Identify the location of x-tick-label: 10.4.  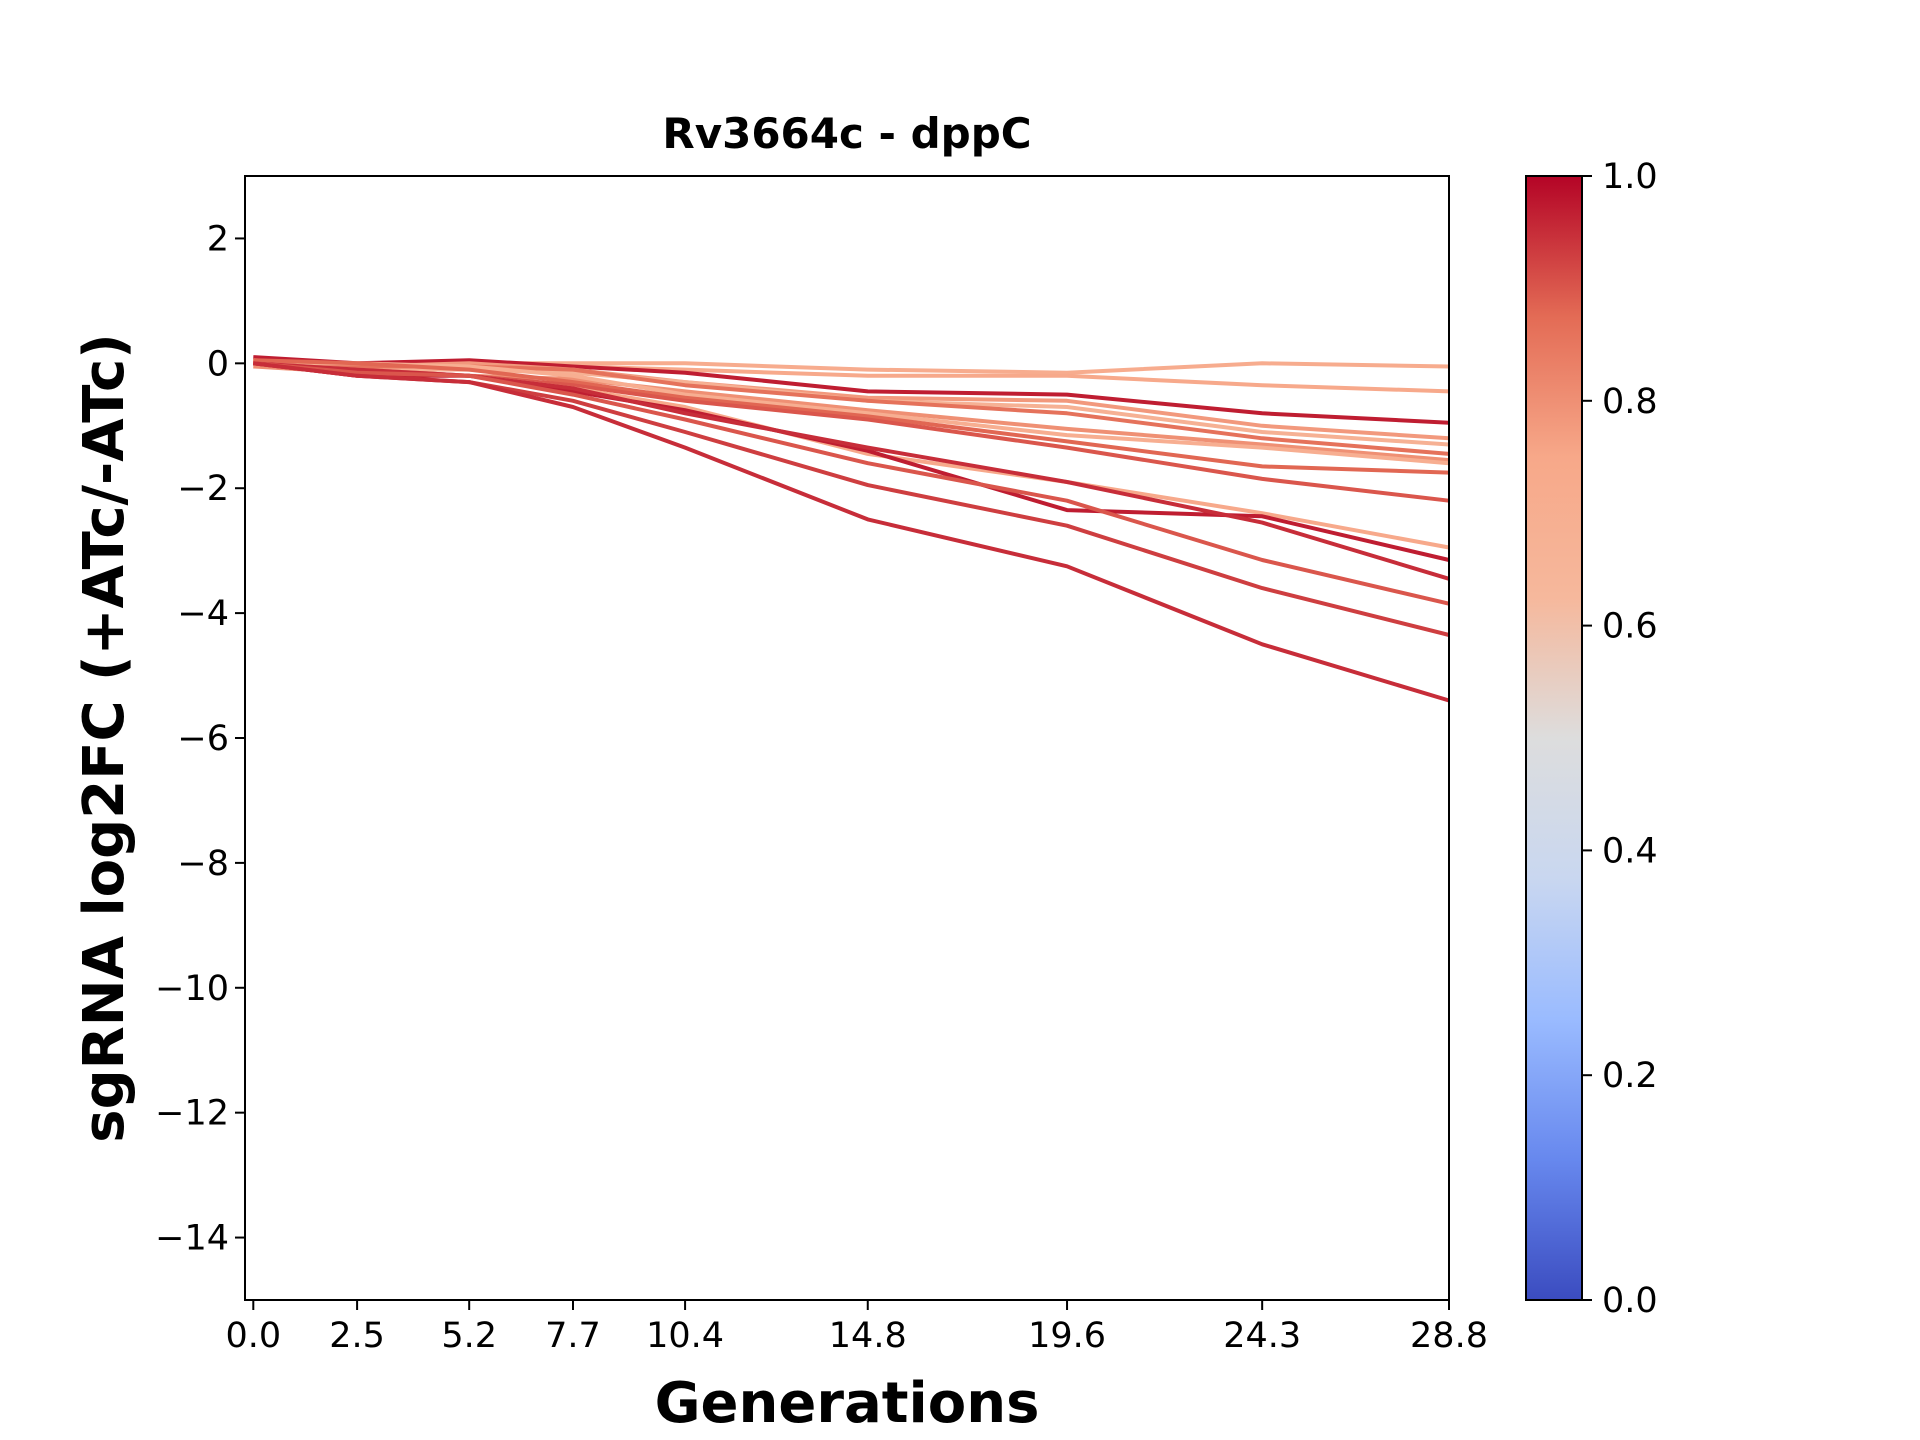
(685, 1336).